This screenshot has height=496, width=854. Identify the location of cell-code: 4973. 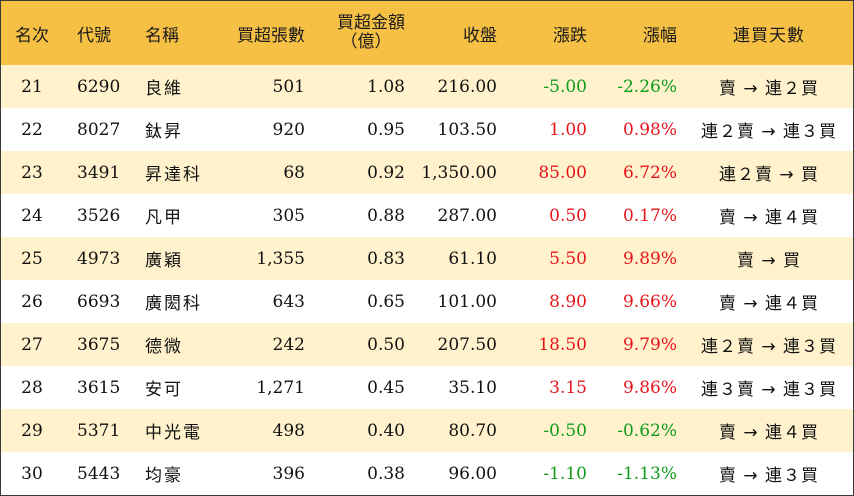
(99, 258).